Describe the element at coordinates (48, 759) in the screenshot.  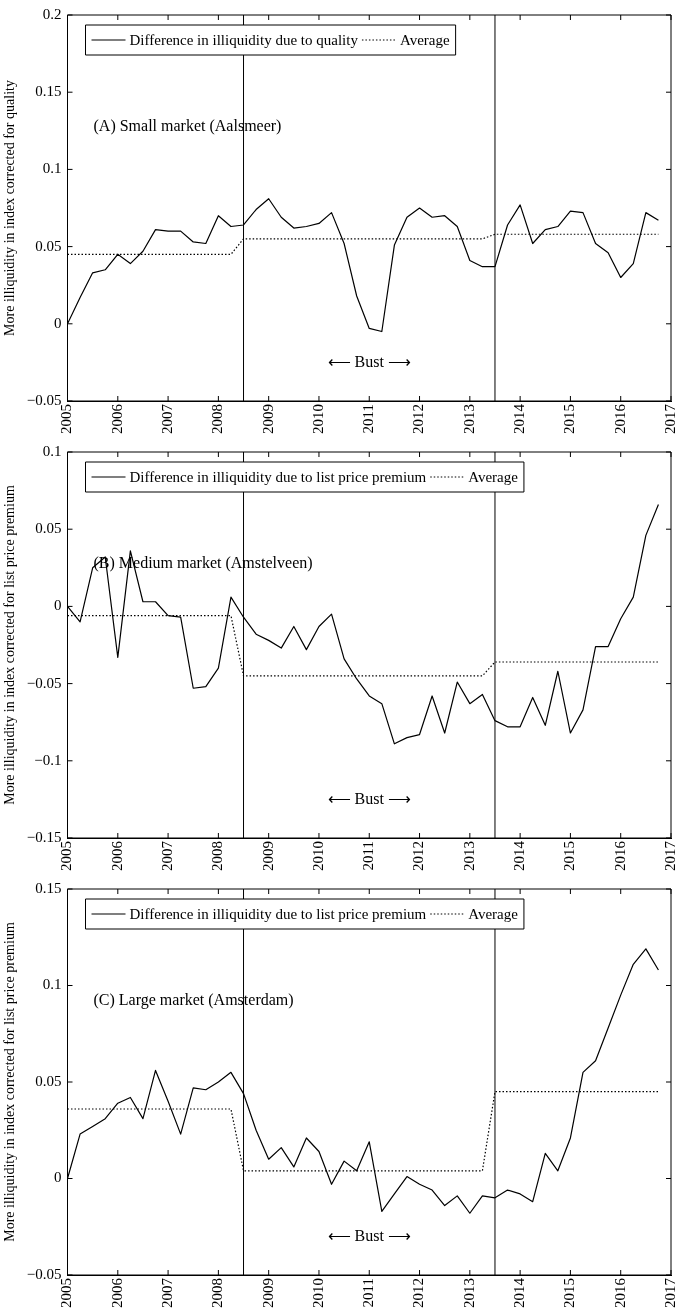
I see `y-tick-label: −0.1` at that location.